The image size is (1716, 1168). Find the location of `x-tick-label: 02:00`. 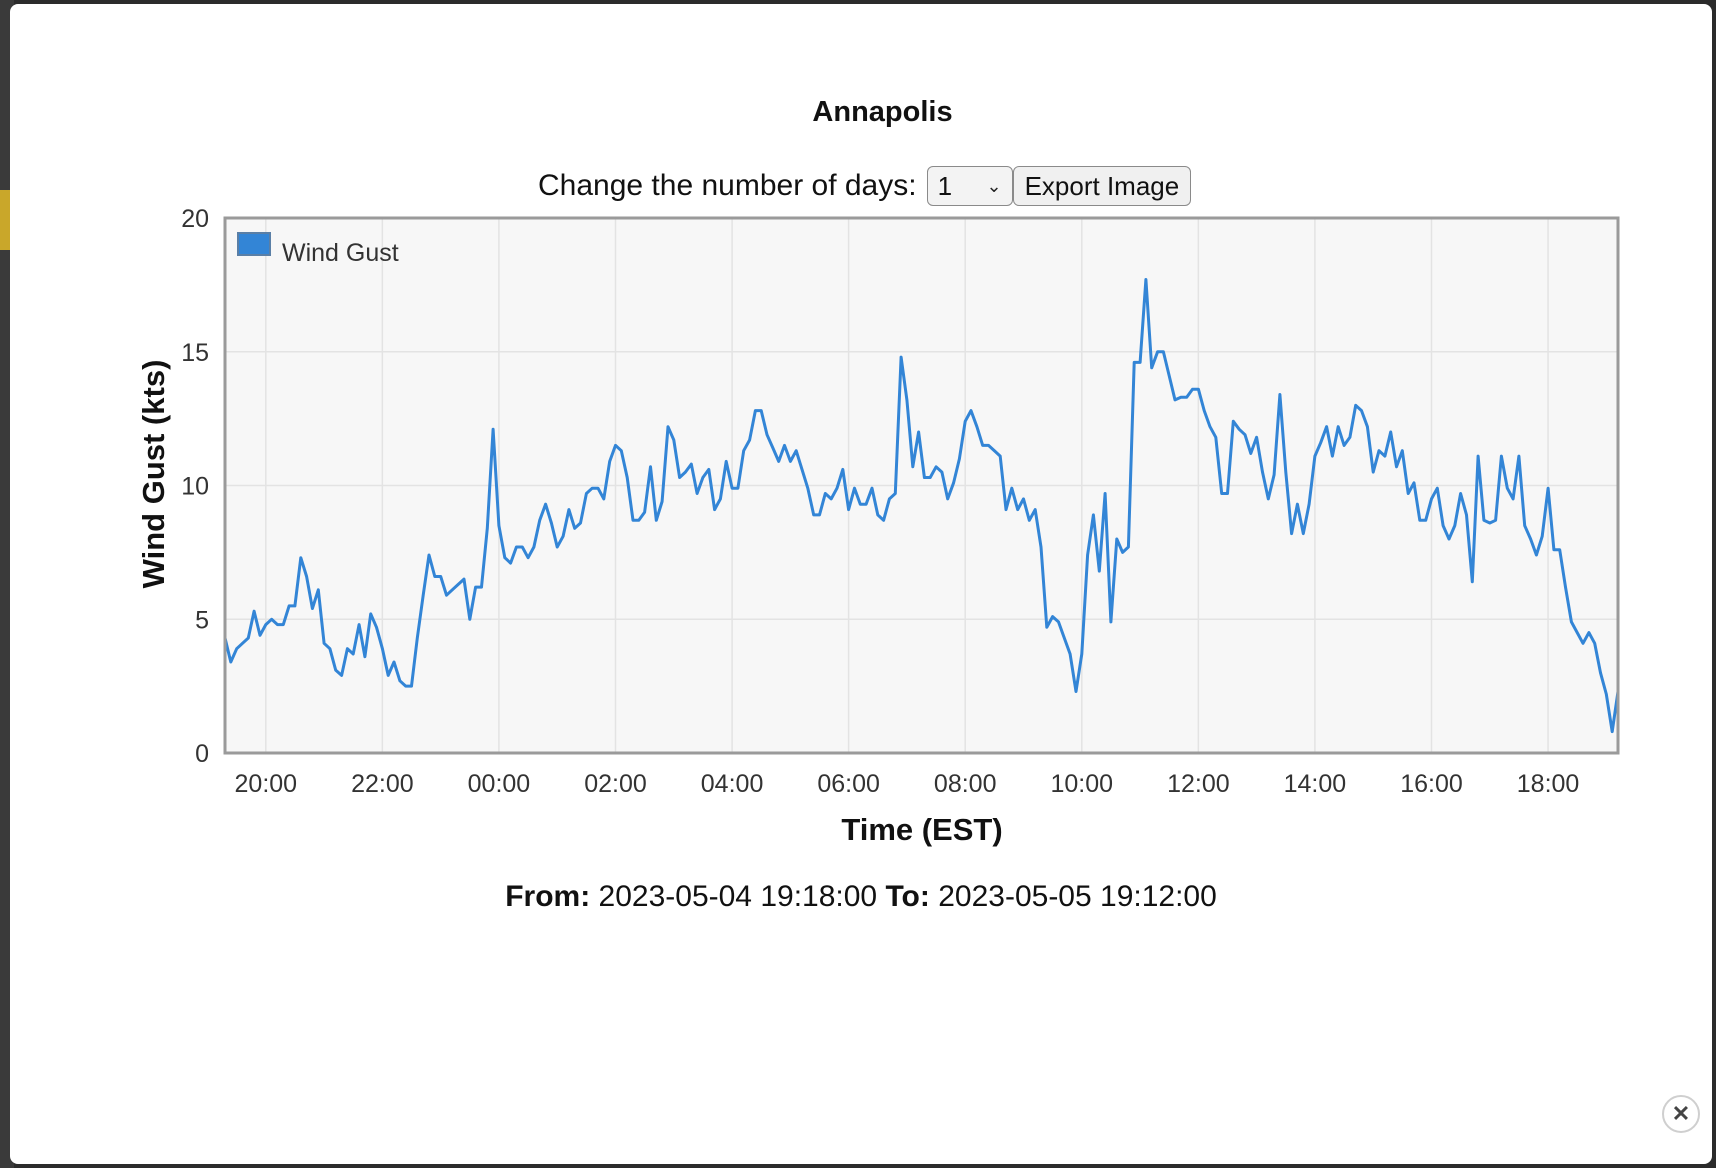

x-tick-label: 02:00 is located at coordinates (615, 784).